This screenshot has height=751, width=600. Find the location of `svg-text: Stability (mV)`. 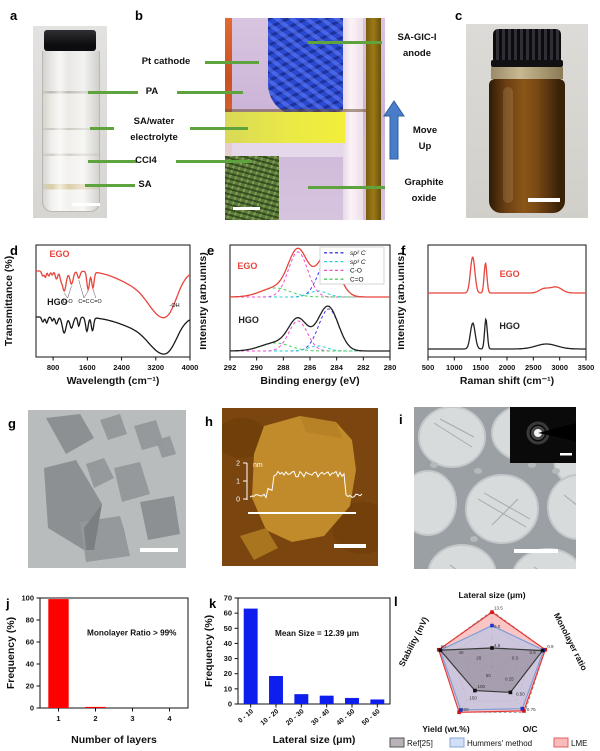

svg-text: Stability (mV) is located at coordinates (414, 641).